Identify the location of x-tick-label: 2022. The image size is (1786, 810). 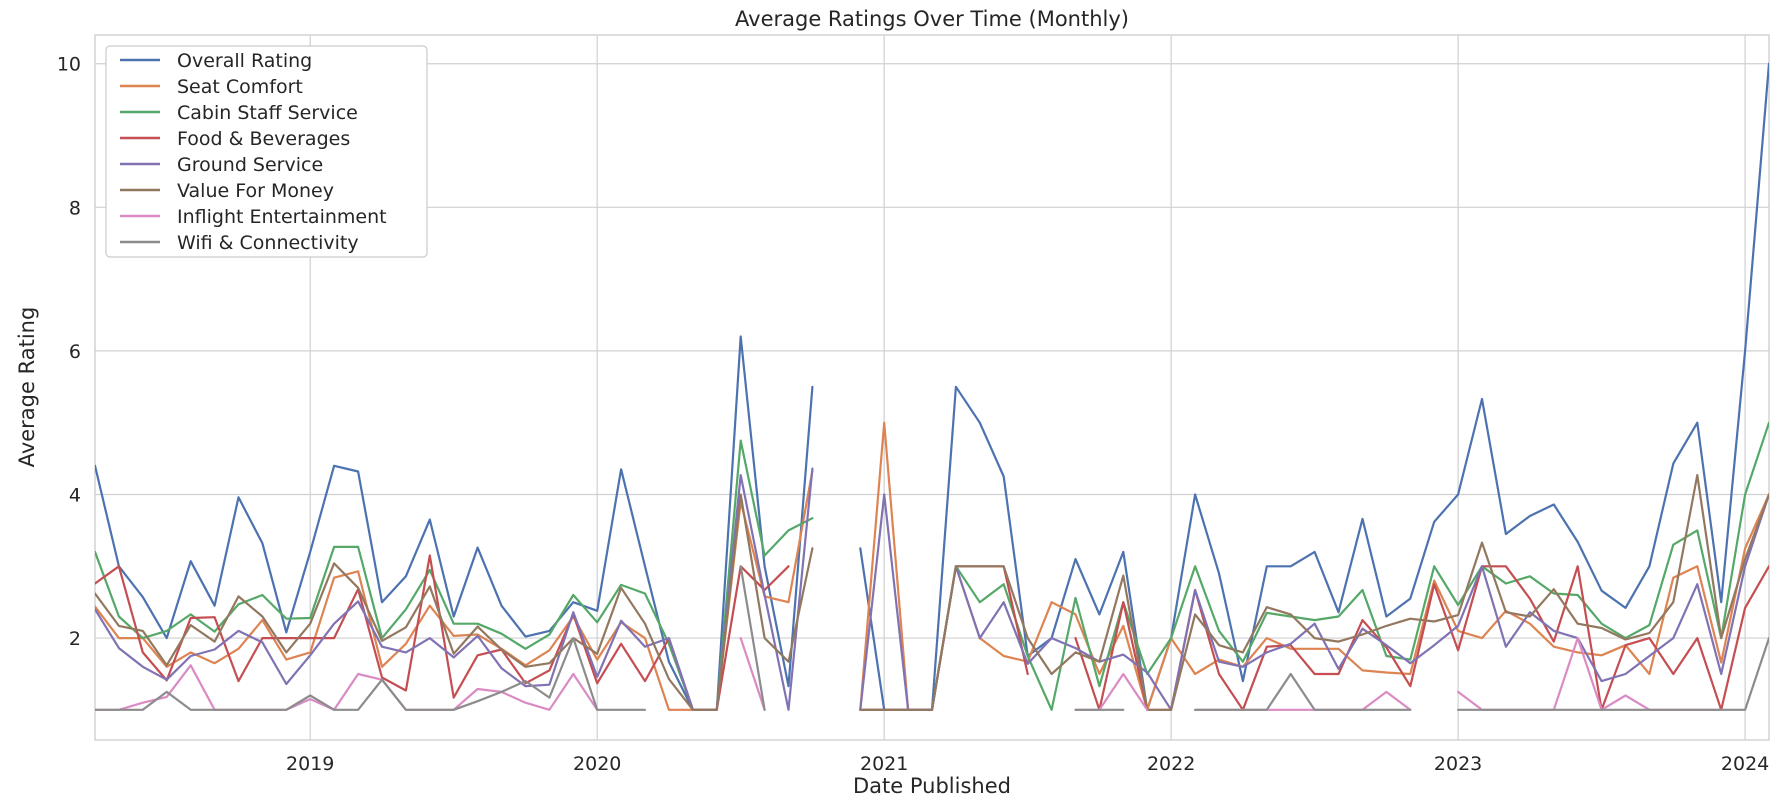
(1171, 764).